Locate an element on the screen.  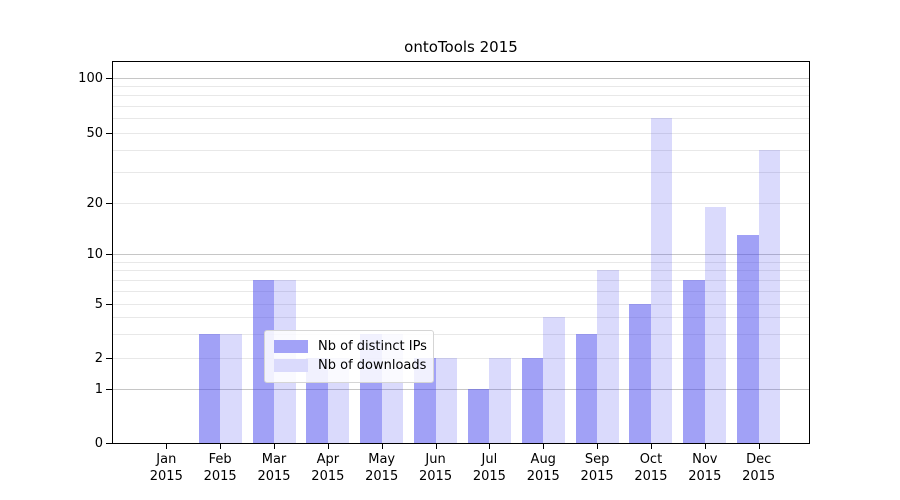
x-tick-label-line: Sep is located at coordinates (597, 459).